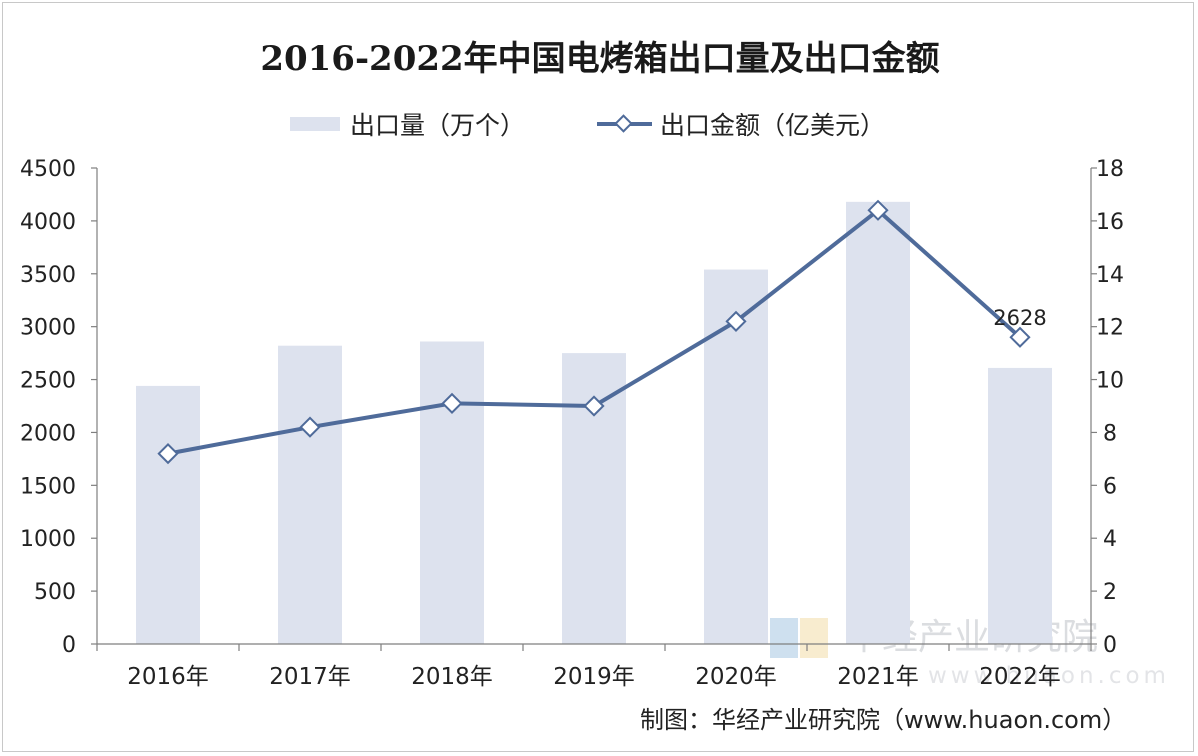  I want to click on source-note: 制图：华经产业研究院（www.huaon.com）, so click(883, 720).